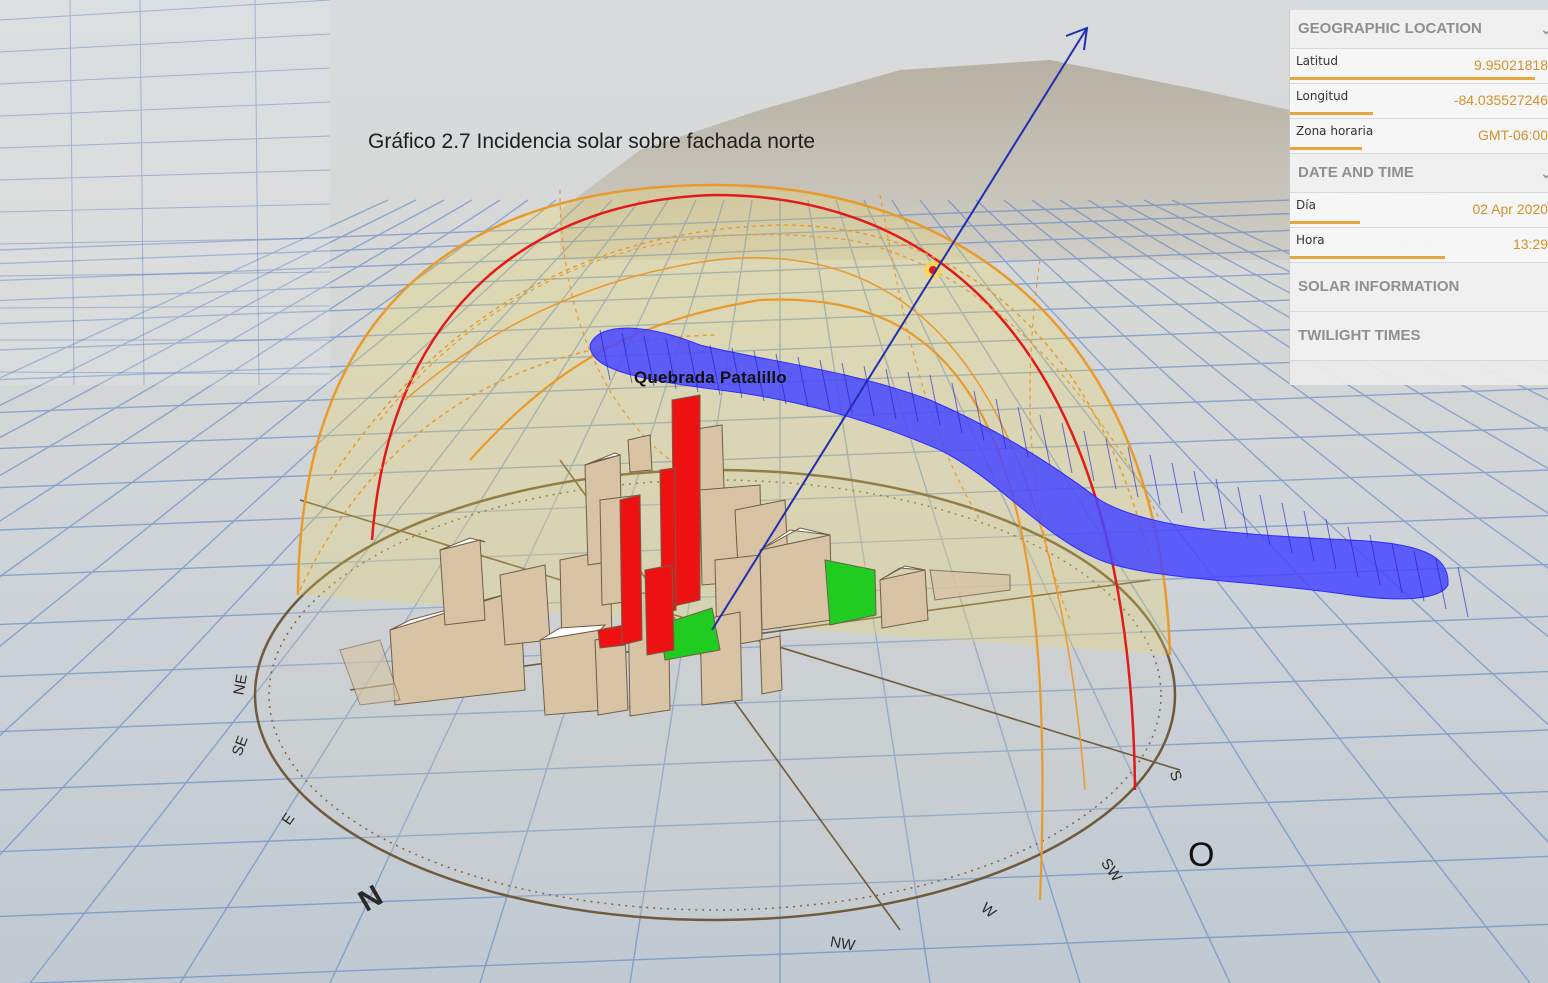  Describe the element at coordinates (1356, 172) in the screenshot. I see `date-and-time-title: DATE AND TIME` at that location.